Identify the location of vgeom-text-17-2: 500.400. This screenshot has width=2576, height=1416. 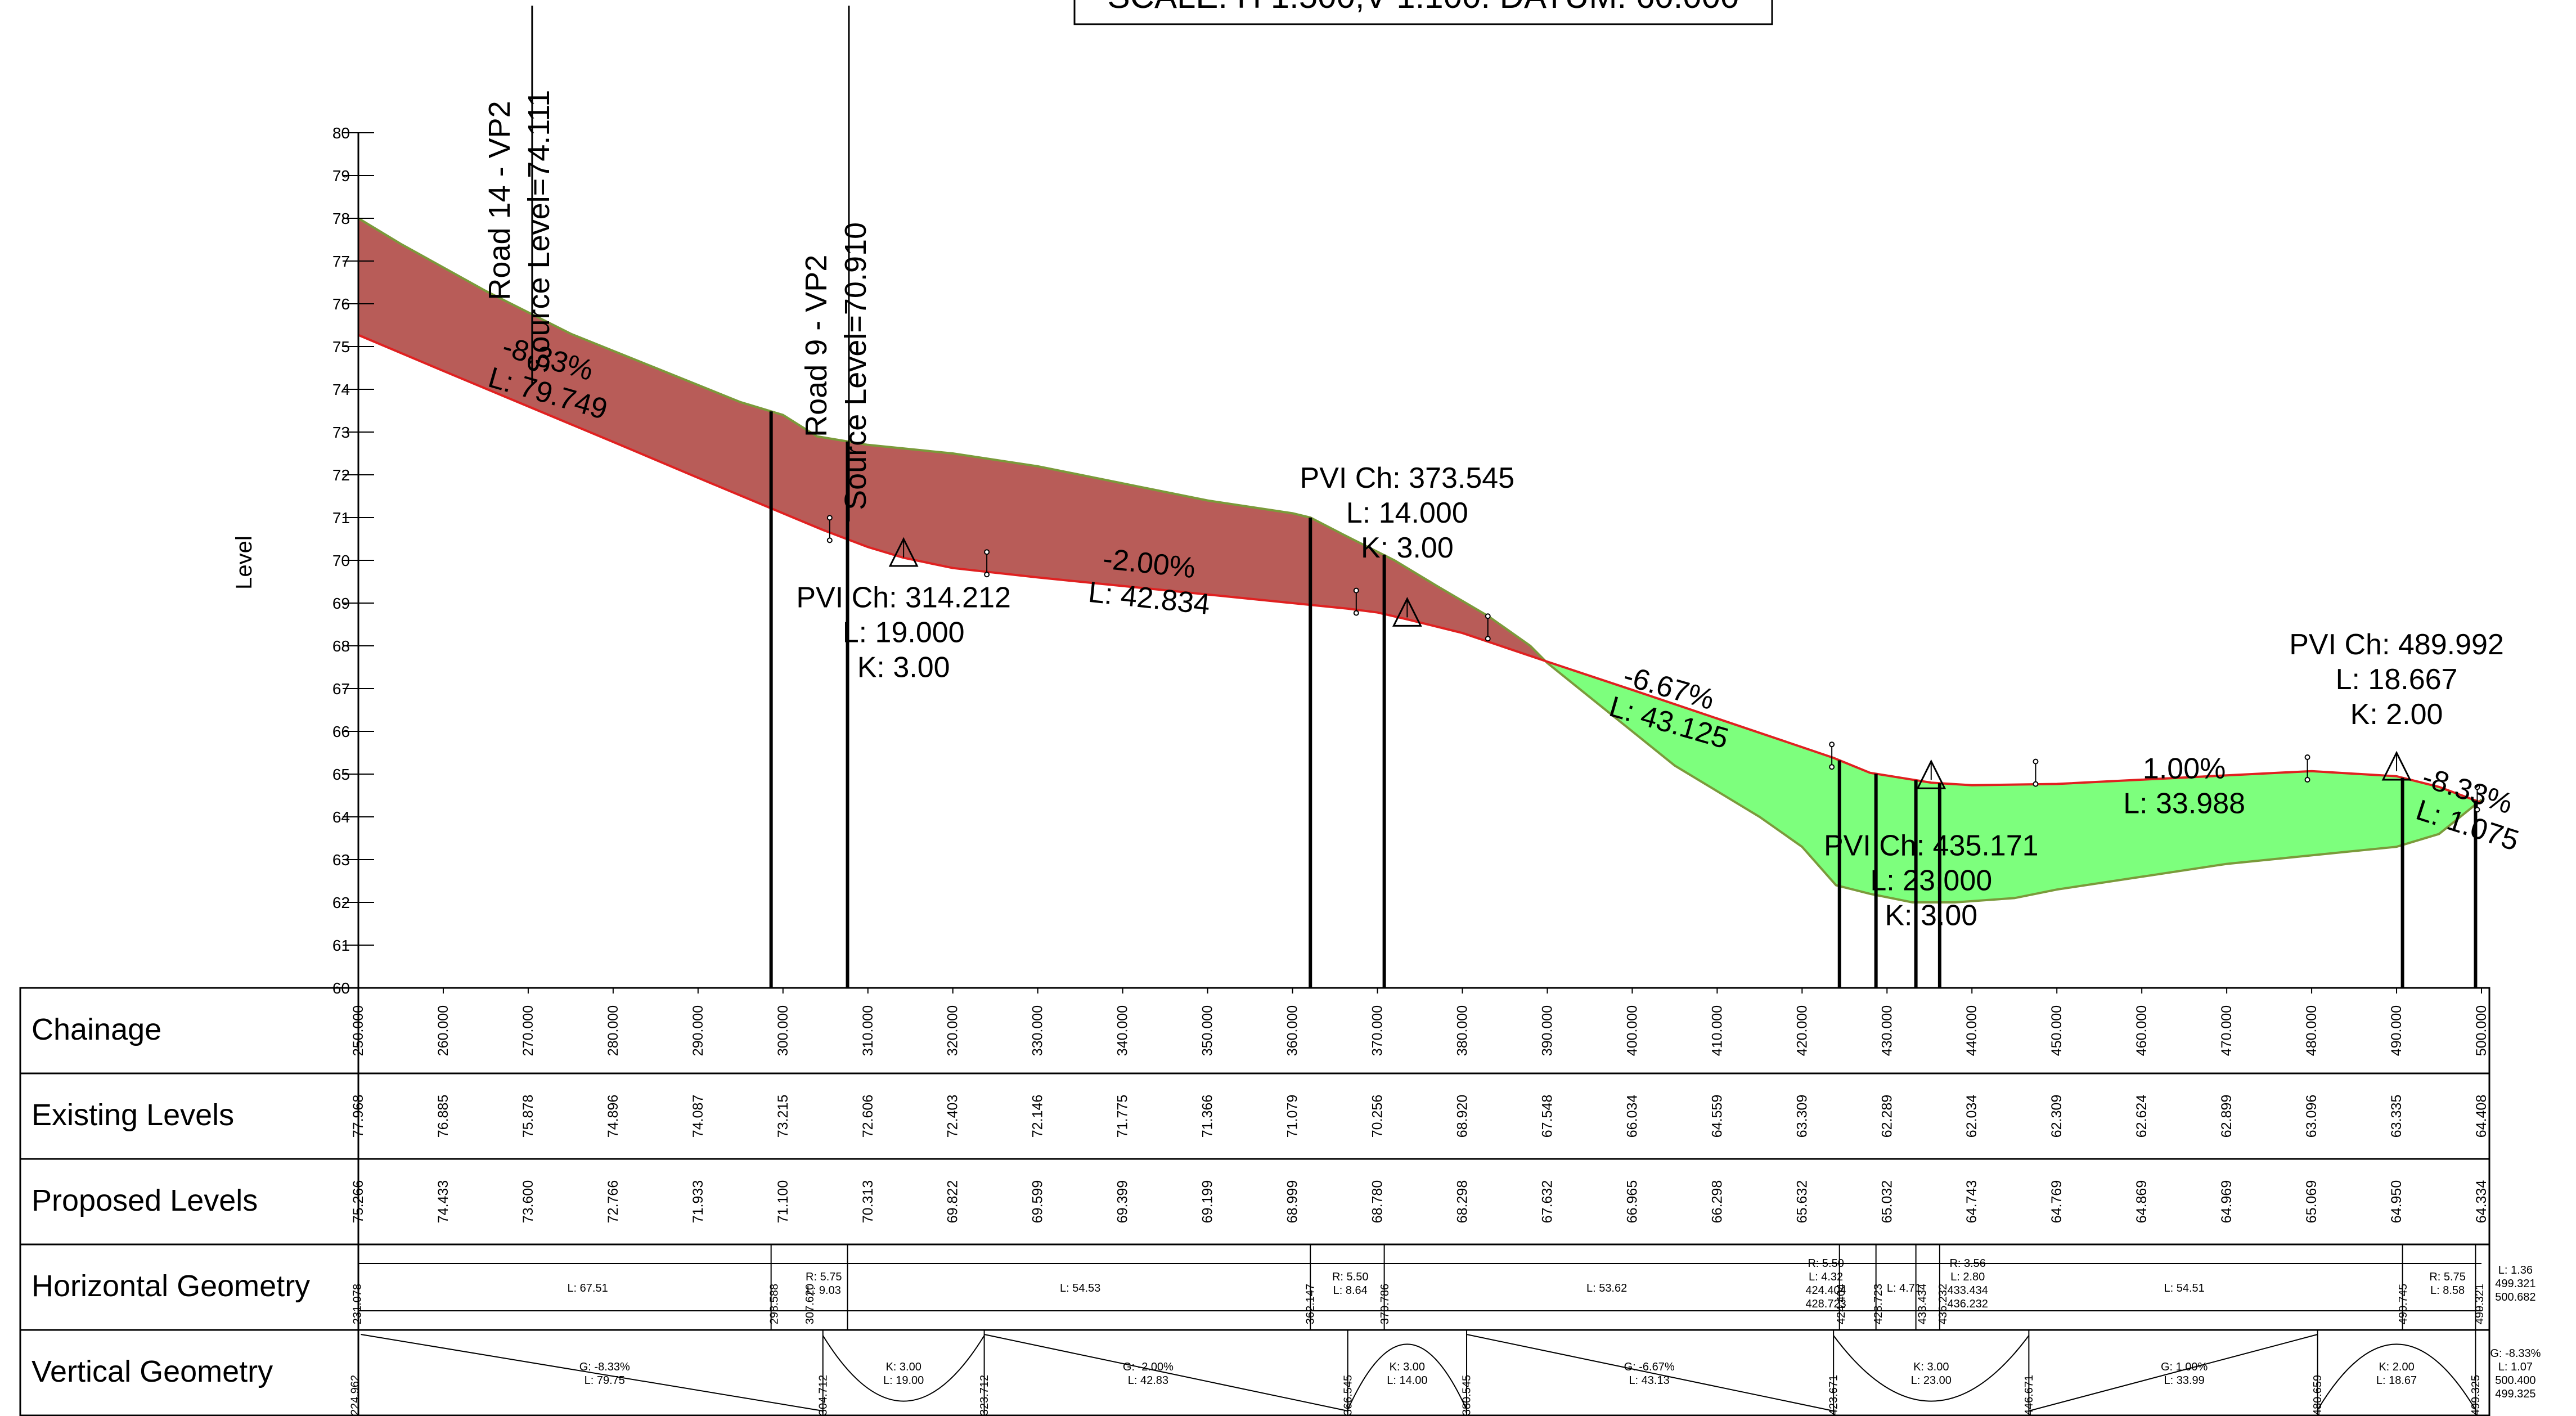
(2515, 1380).